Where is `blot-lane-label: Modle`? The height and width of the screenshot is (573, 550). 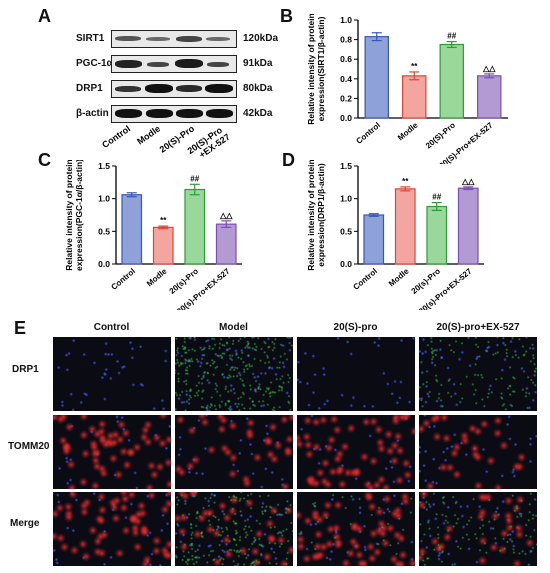 blot-lane-label: Modle is located at coordinates (148, 134).